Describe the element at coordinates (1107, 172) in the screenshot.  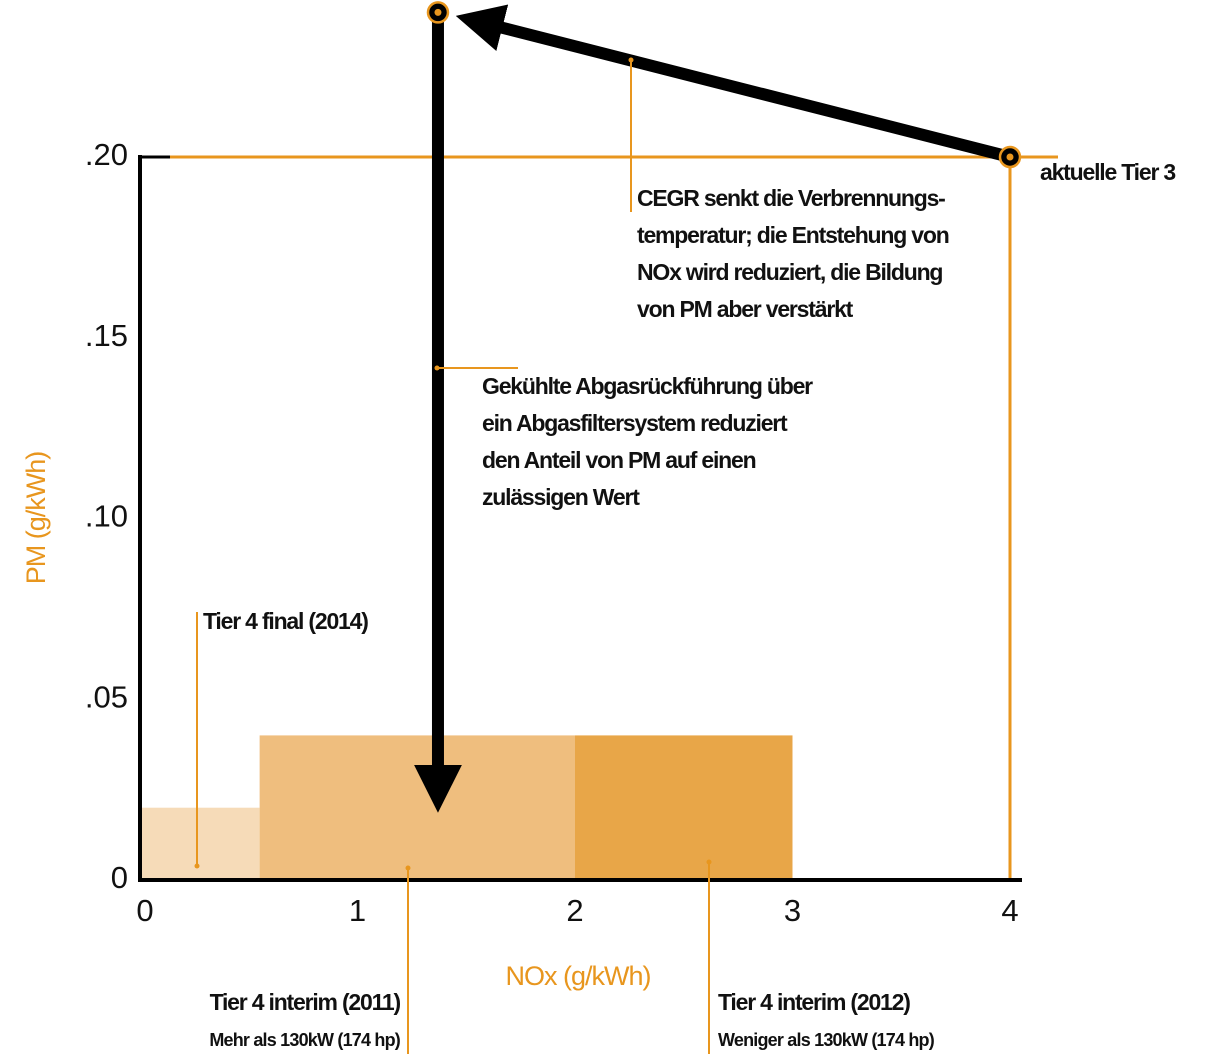
I see `point-label: aktuelle Tier 3` at that location.